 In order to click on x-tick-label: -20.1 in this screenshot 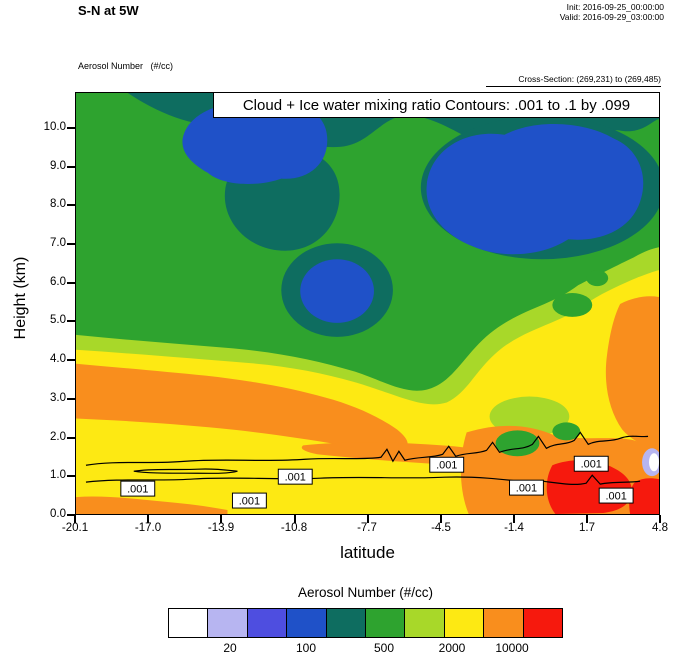, I will do `click(75, 528)`.